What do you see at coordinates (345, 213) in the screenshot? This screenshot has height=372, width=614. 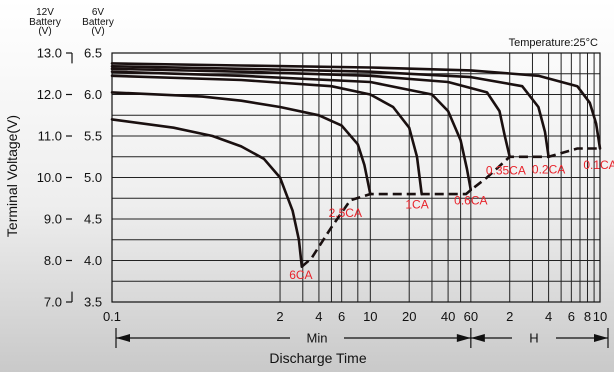 I see `series-label: 2.5CA` at bounding box center [345, 213].